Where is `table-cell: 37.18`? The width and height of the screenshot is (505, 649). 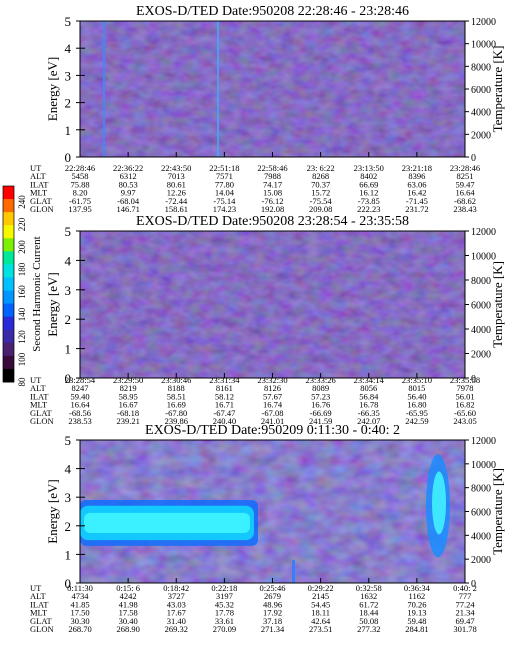 table-cell: 37.18 is located at coordinates (272, 621).